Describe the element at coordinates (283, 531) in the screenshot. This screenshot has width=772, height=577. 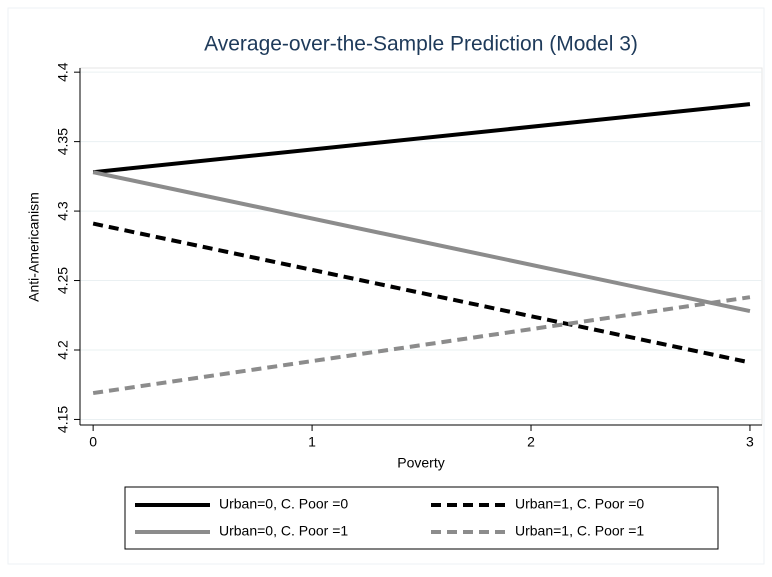
I see `legend-label: Urban=0, C. Poor =1` at that location.